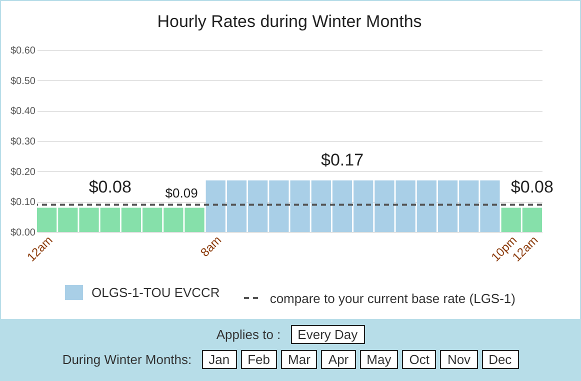 The image size is (581, 381). What do you see at coordinates (459, 359) in the screenshot?
I see `text-field: Nov` at bounding box center [459, 359].